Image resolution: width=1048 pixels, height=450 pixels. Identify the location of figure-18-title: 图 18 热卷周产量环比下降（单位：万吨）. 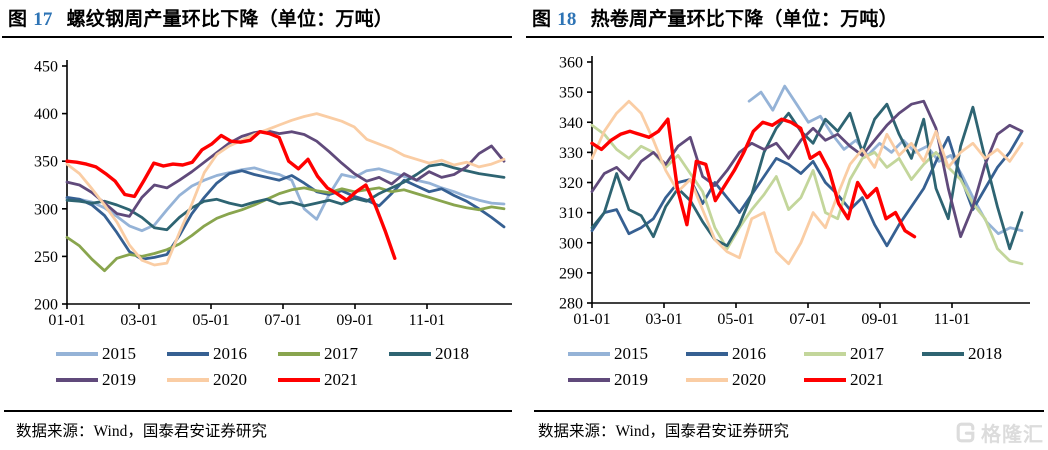
(787, 17).